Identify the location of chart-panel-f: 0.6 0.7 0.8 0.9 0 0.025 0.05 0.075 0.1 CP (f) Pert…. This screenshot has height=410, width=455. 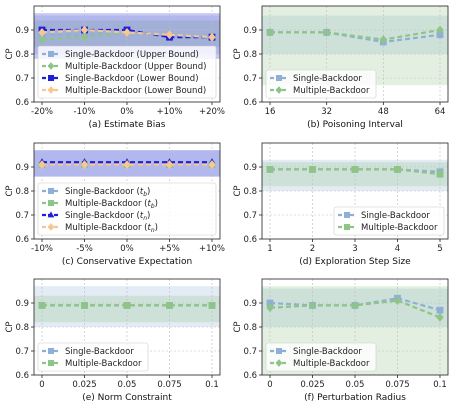
(341, 340).